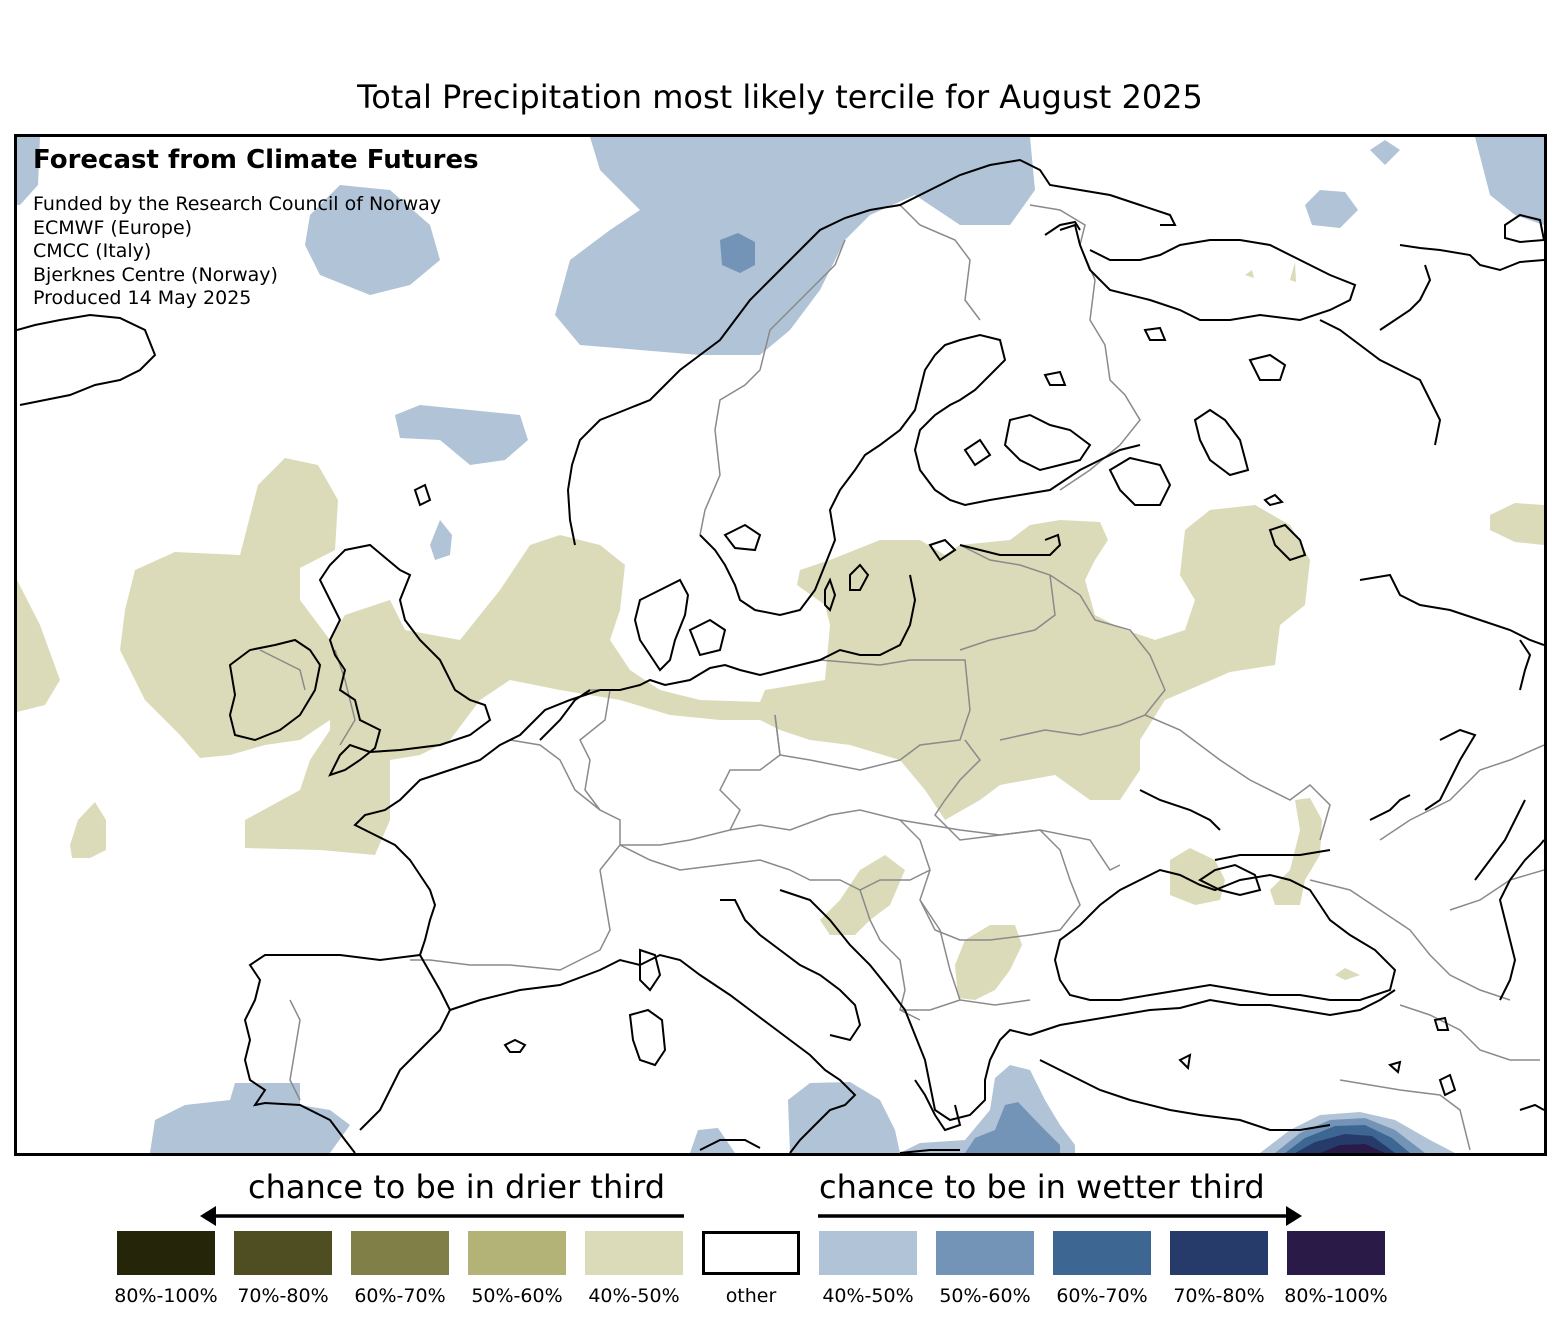 The width and height of the screenshot is (1560, 1320). I want to click on border-romania, so click(1000, 882).